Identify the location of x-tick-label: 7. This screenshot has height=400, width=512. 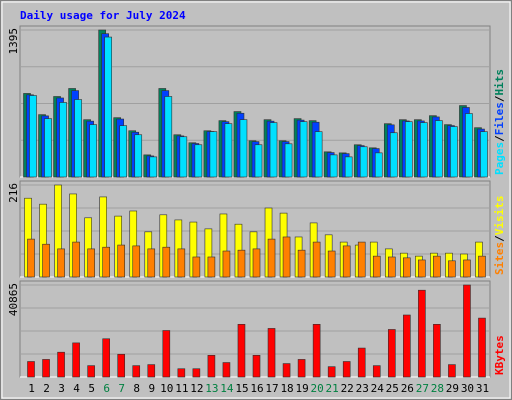
(121, 388).